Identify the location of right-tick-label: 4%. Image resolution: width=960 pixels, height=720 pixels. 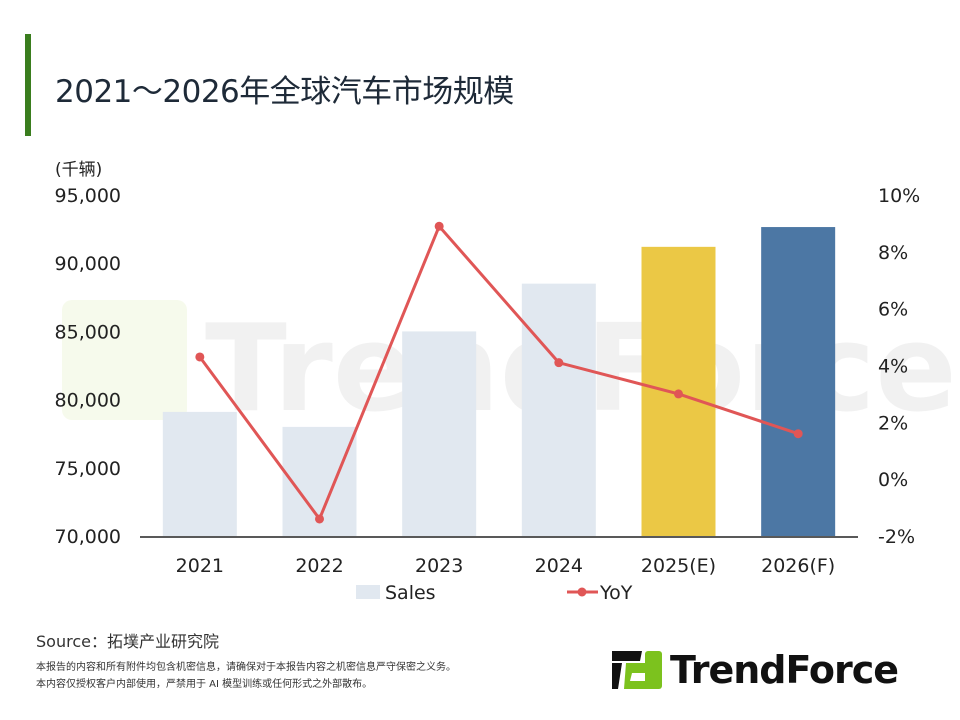
(893, 367).